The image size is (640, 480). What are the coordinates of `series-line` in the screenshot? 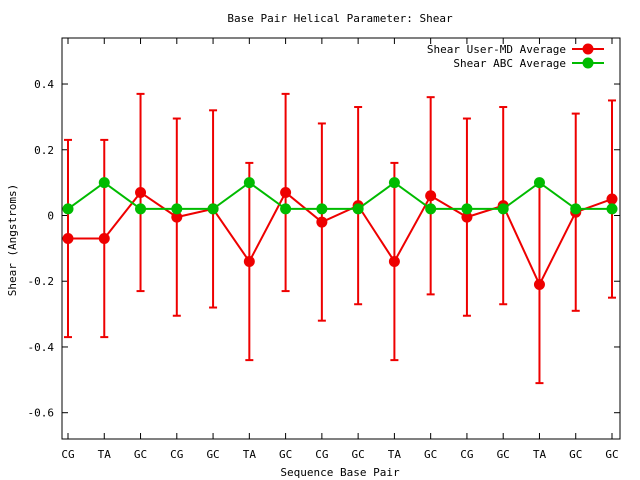 It's located at (339, 195).